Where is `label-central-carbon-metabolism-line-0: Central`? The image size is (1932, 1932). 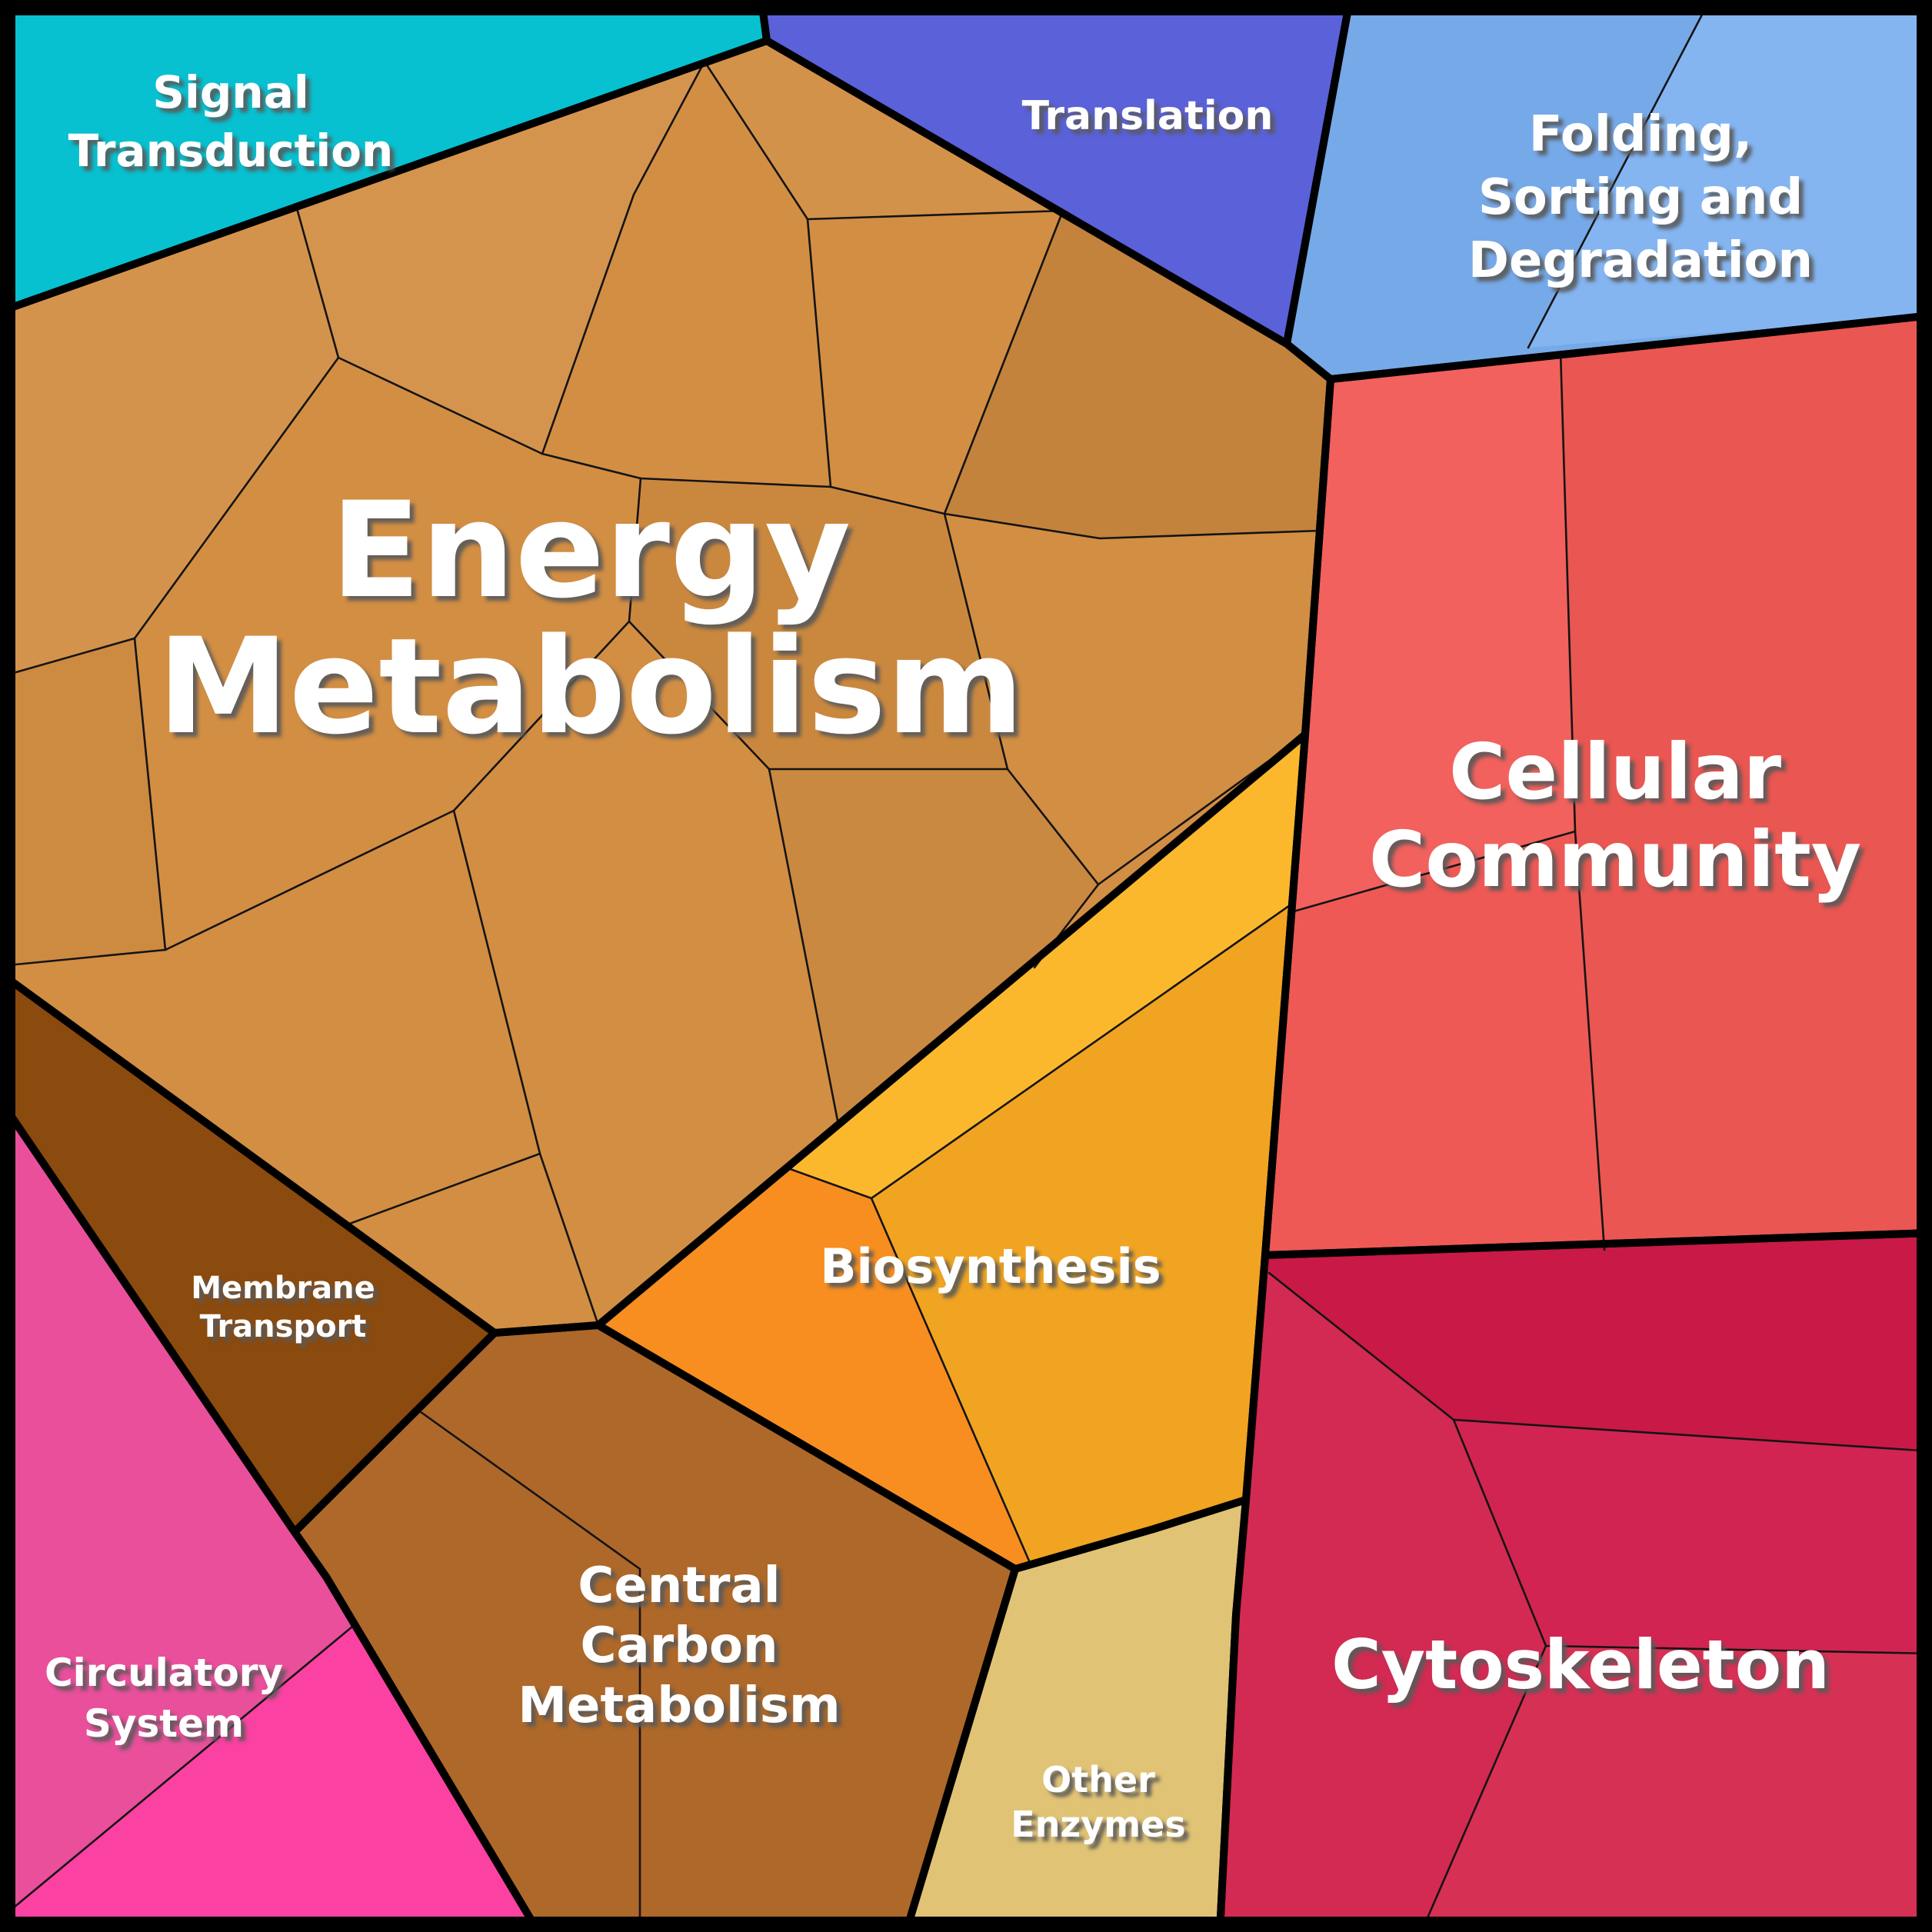
label-central-carbon-metabolism-line-0: Central is located at coordinates (679, 1585).